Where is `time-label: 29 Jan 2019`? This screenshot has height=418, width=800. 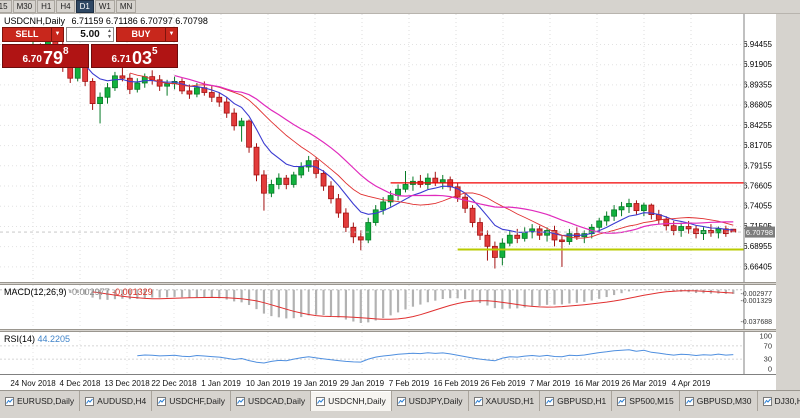
time-label: 29 Jan 2019 is located at coordinates (362, 383).